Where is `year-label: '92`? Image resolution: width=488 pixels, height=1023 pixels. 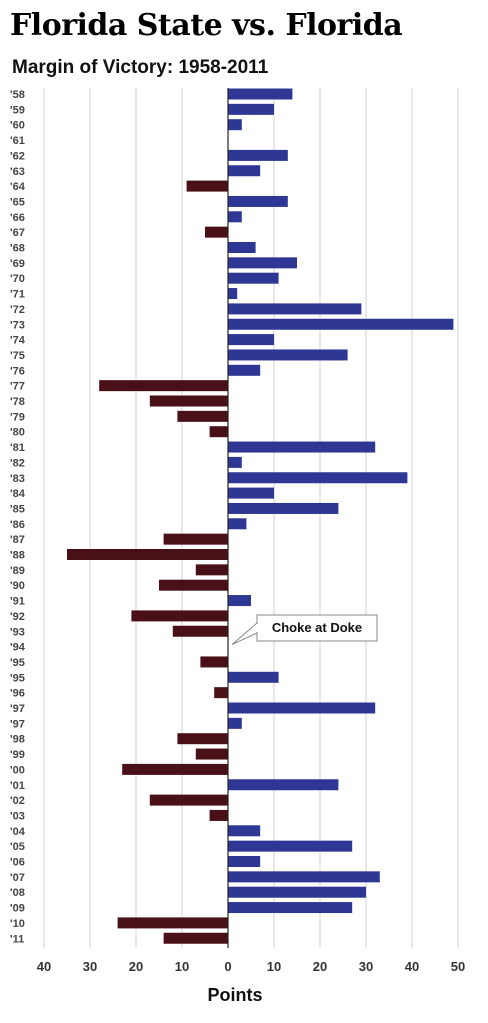 year-label: '92 is located at coordinates (17, 617).